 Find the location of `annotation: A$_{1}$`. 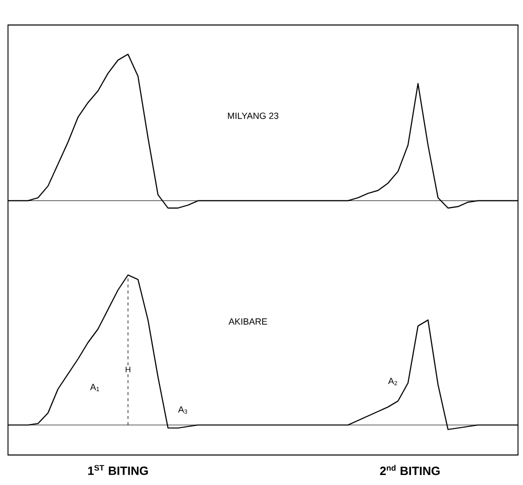

annotation: A$_{1}$ is located at coordinates (95, 388).